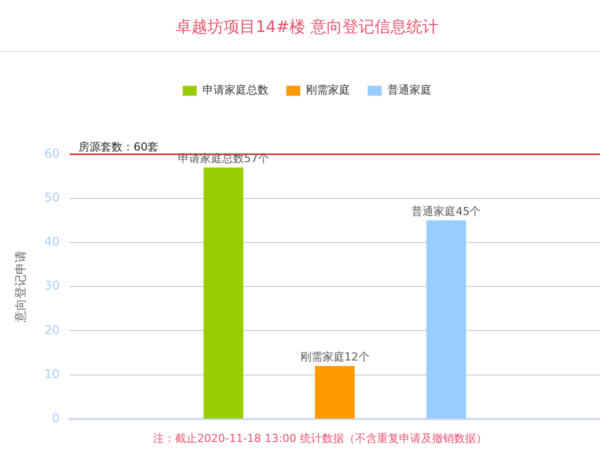  What do you see at coordinates (52, 373) in the screenshot?
I see `y-tick-label: 10` at bounding box center [52, 373].